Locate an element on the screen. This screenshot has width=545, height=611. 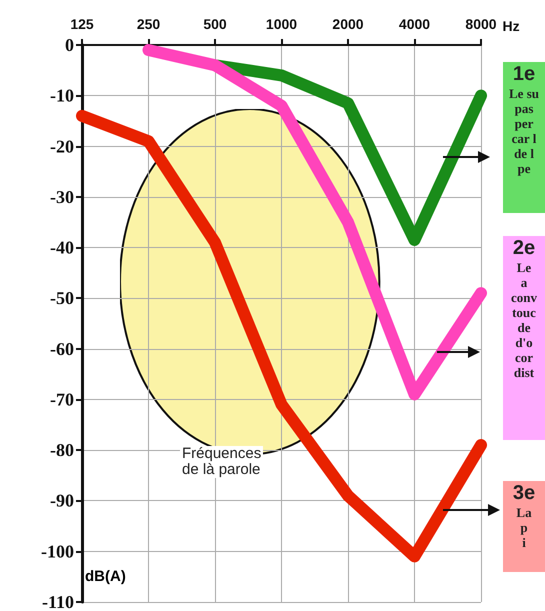
y-tick-label: -10 is located at coordinates (62, 96).